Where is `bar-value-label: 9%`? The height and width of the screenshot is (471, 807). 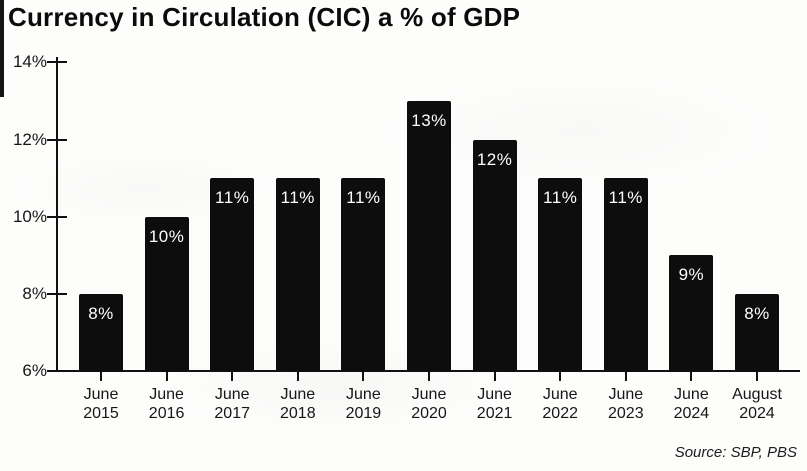 bar-value-label: 9% is located at coordinates (691, 275).